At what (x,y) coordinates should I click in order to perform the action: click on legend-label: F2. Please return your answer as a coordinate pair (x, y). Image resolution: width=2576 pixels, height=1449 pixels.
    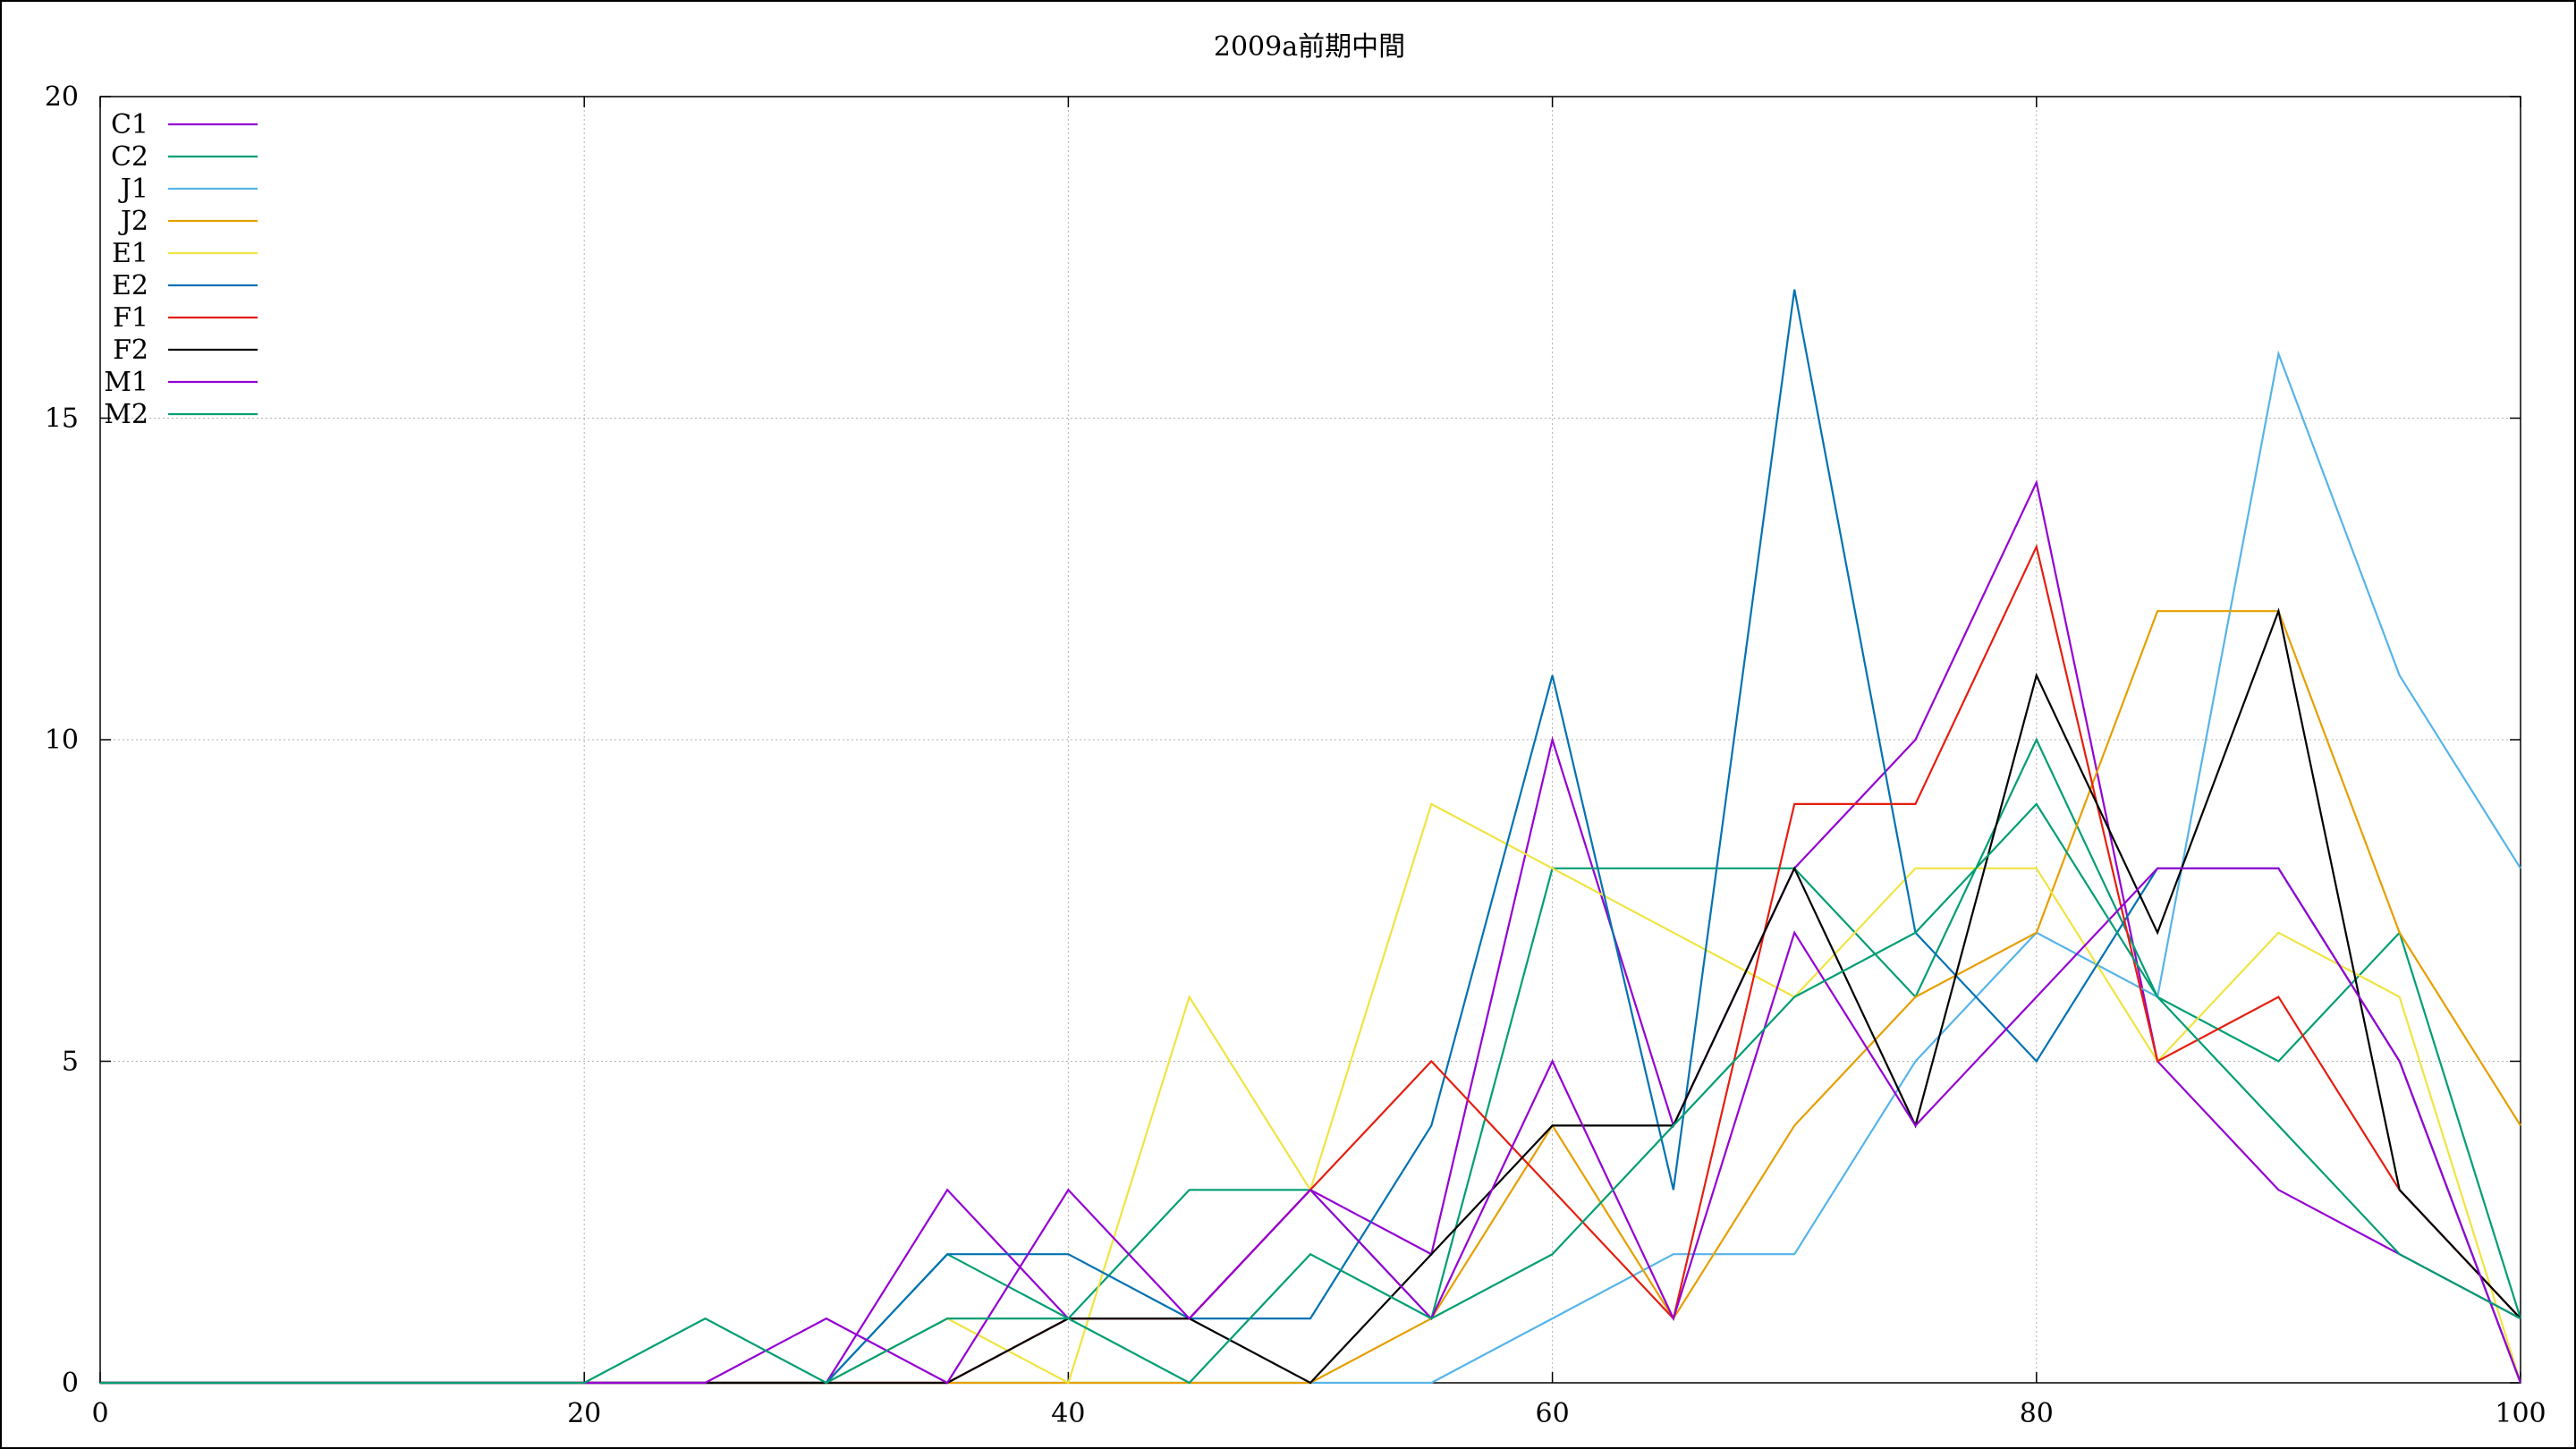
    Looking at the image, I should click on (130, 350).